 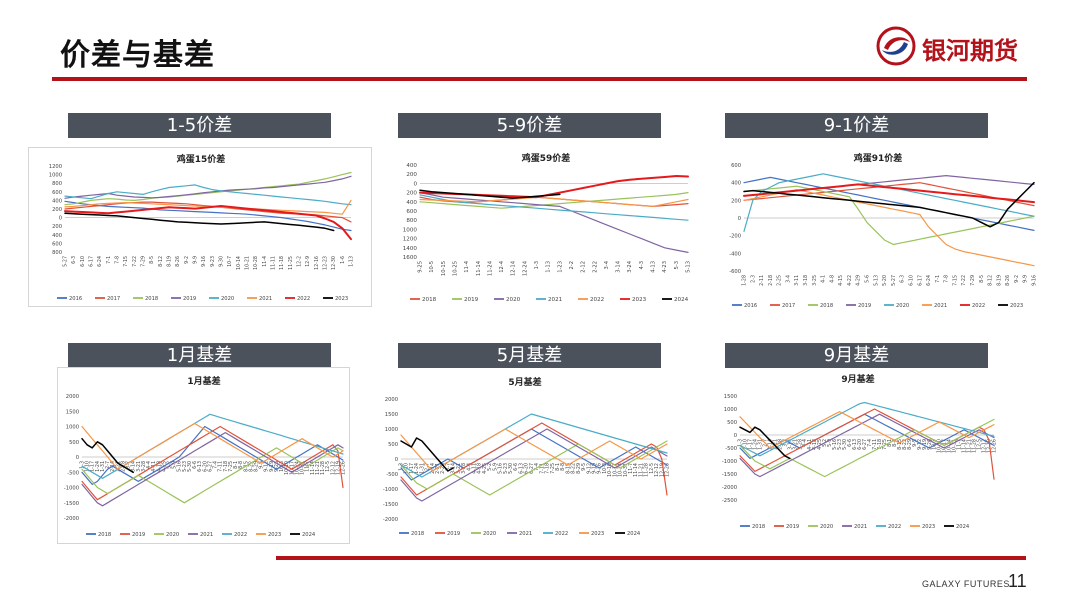 What do you see at coordinates (621, 470) in the screenshot?
I see `x-tick-label: 10-24` at bounding box center [621, 470].